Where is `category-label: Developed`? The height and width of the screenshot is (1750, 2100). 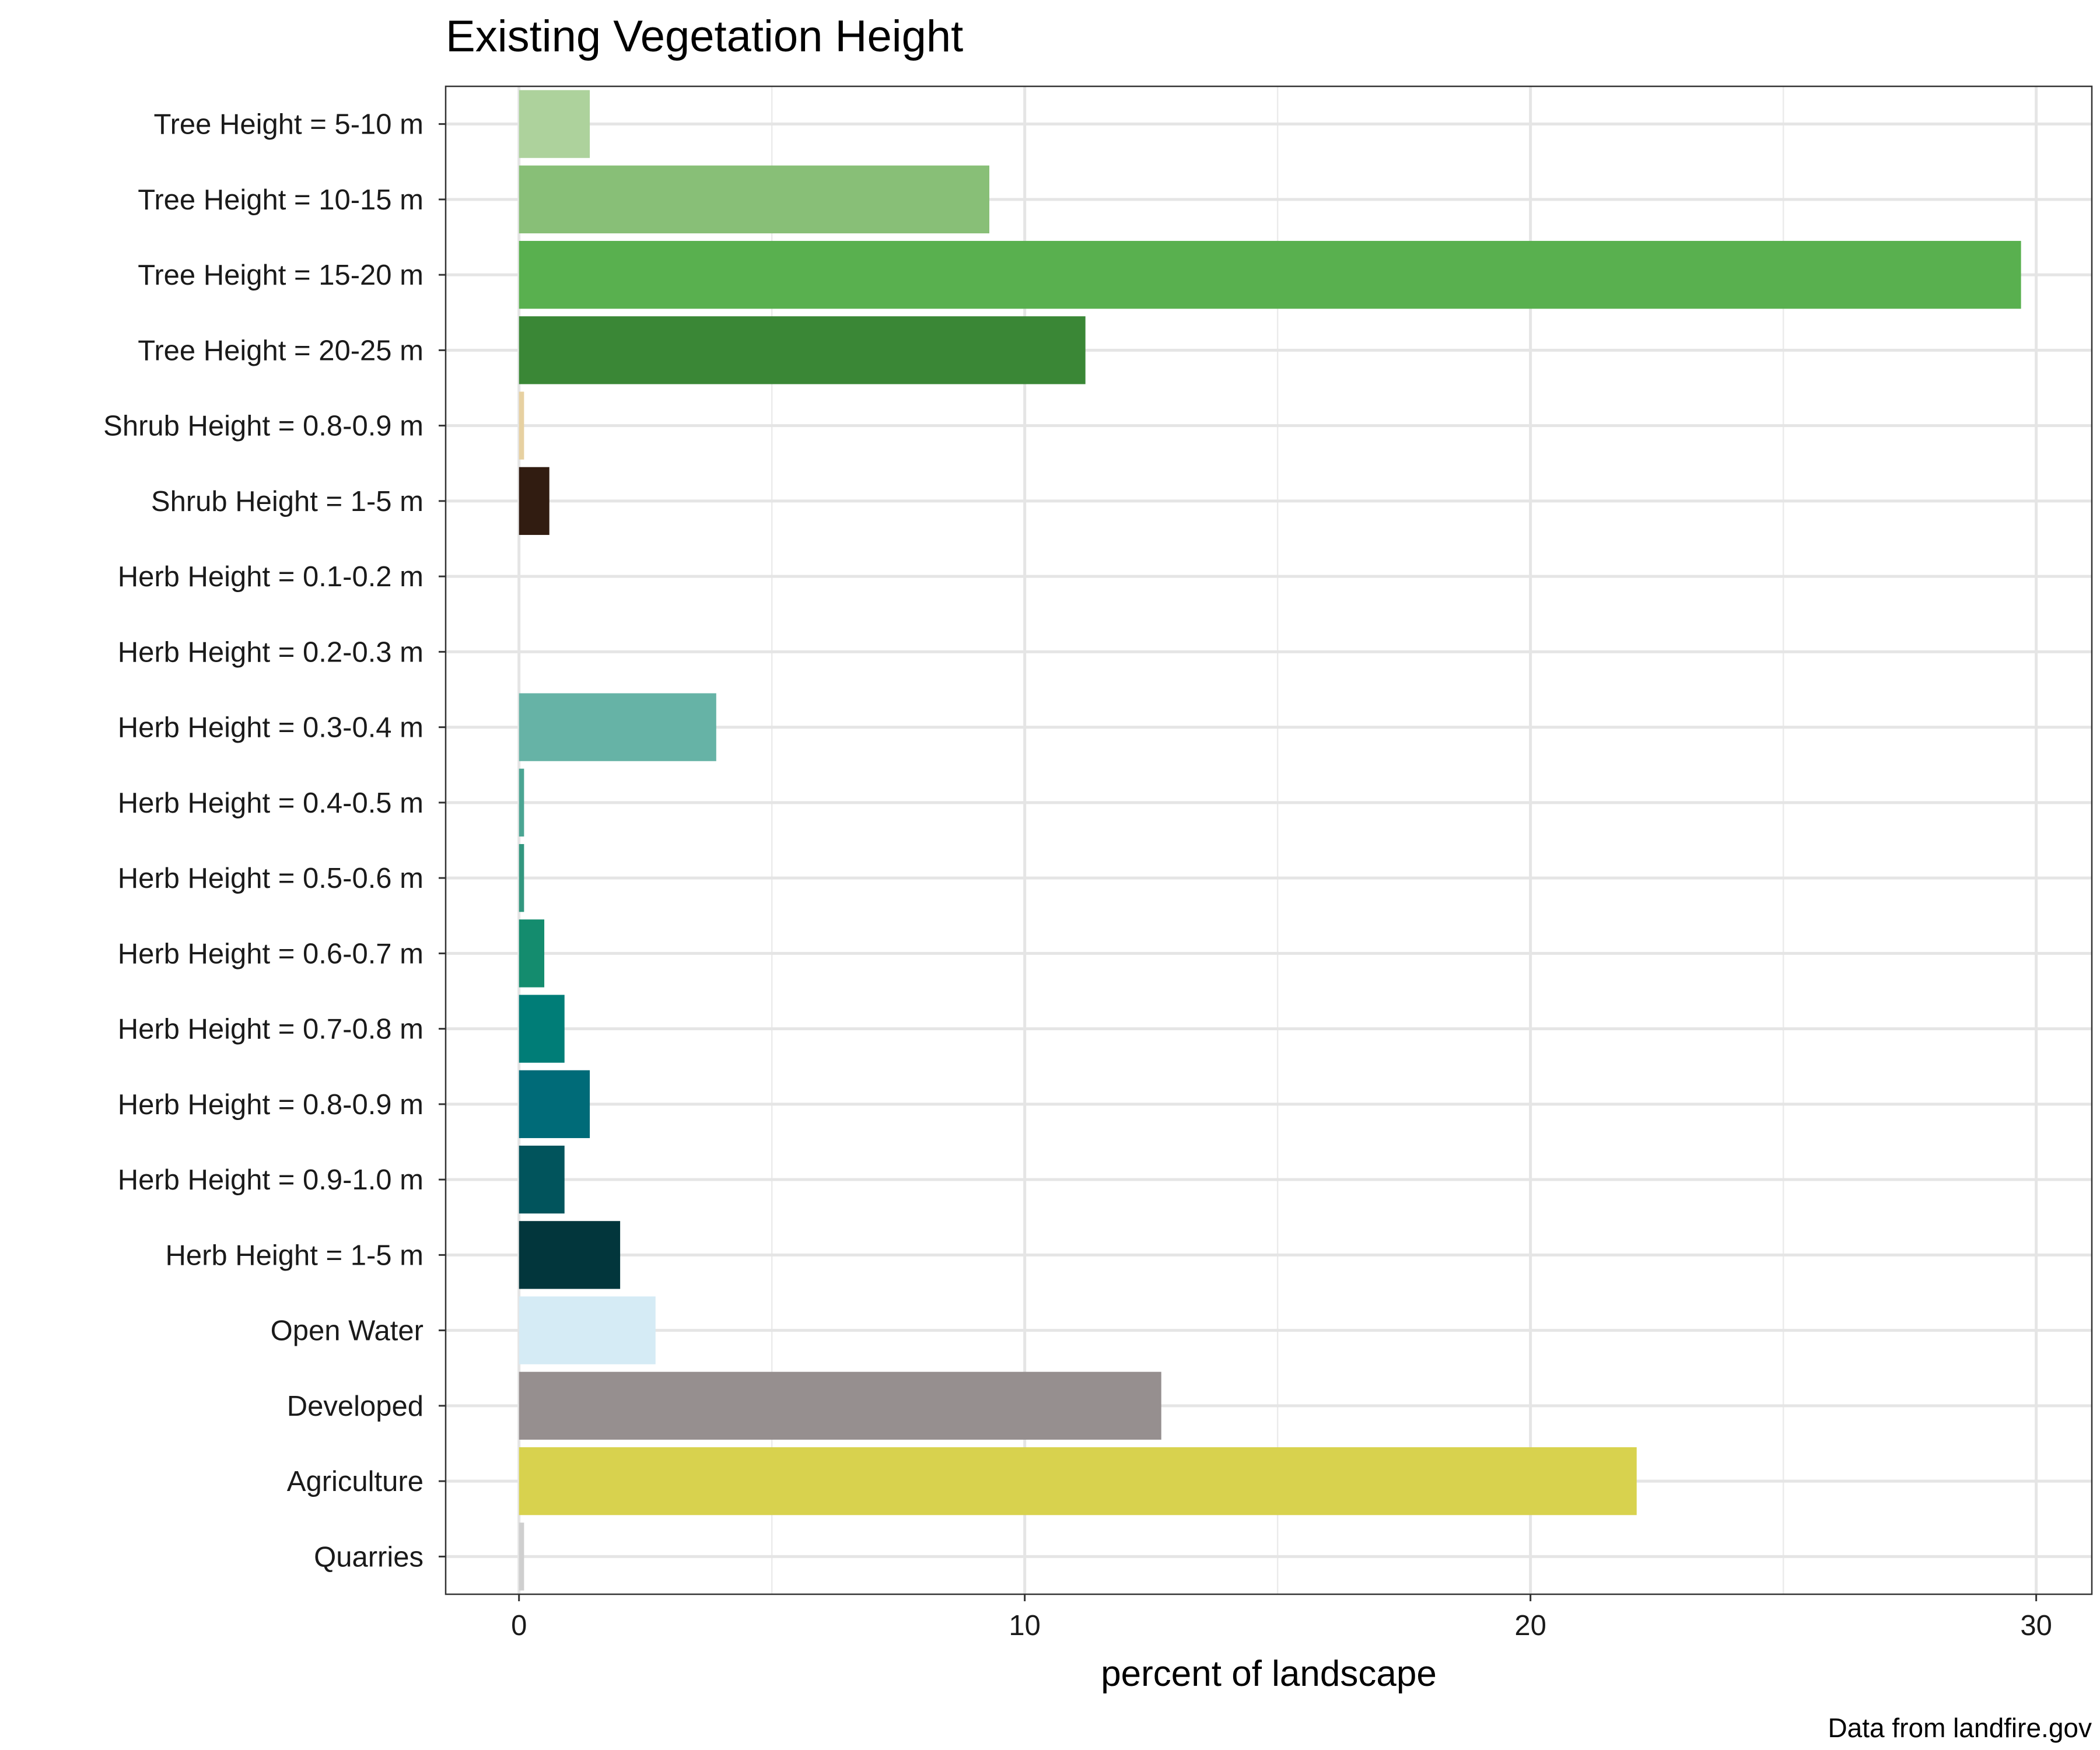
category-label: Developed is located at coordinates (356, 1406).